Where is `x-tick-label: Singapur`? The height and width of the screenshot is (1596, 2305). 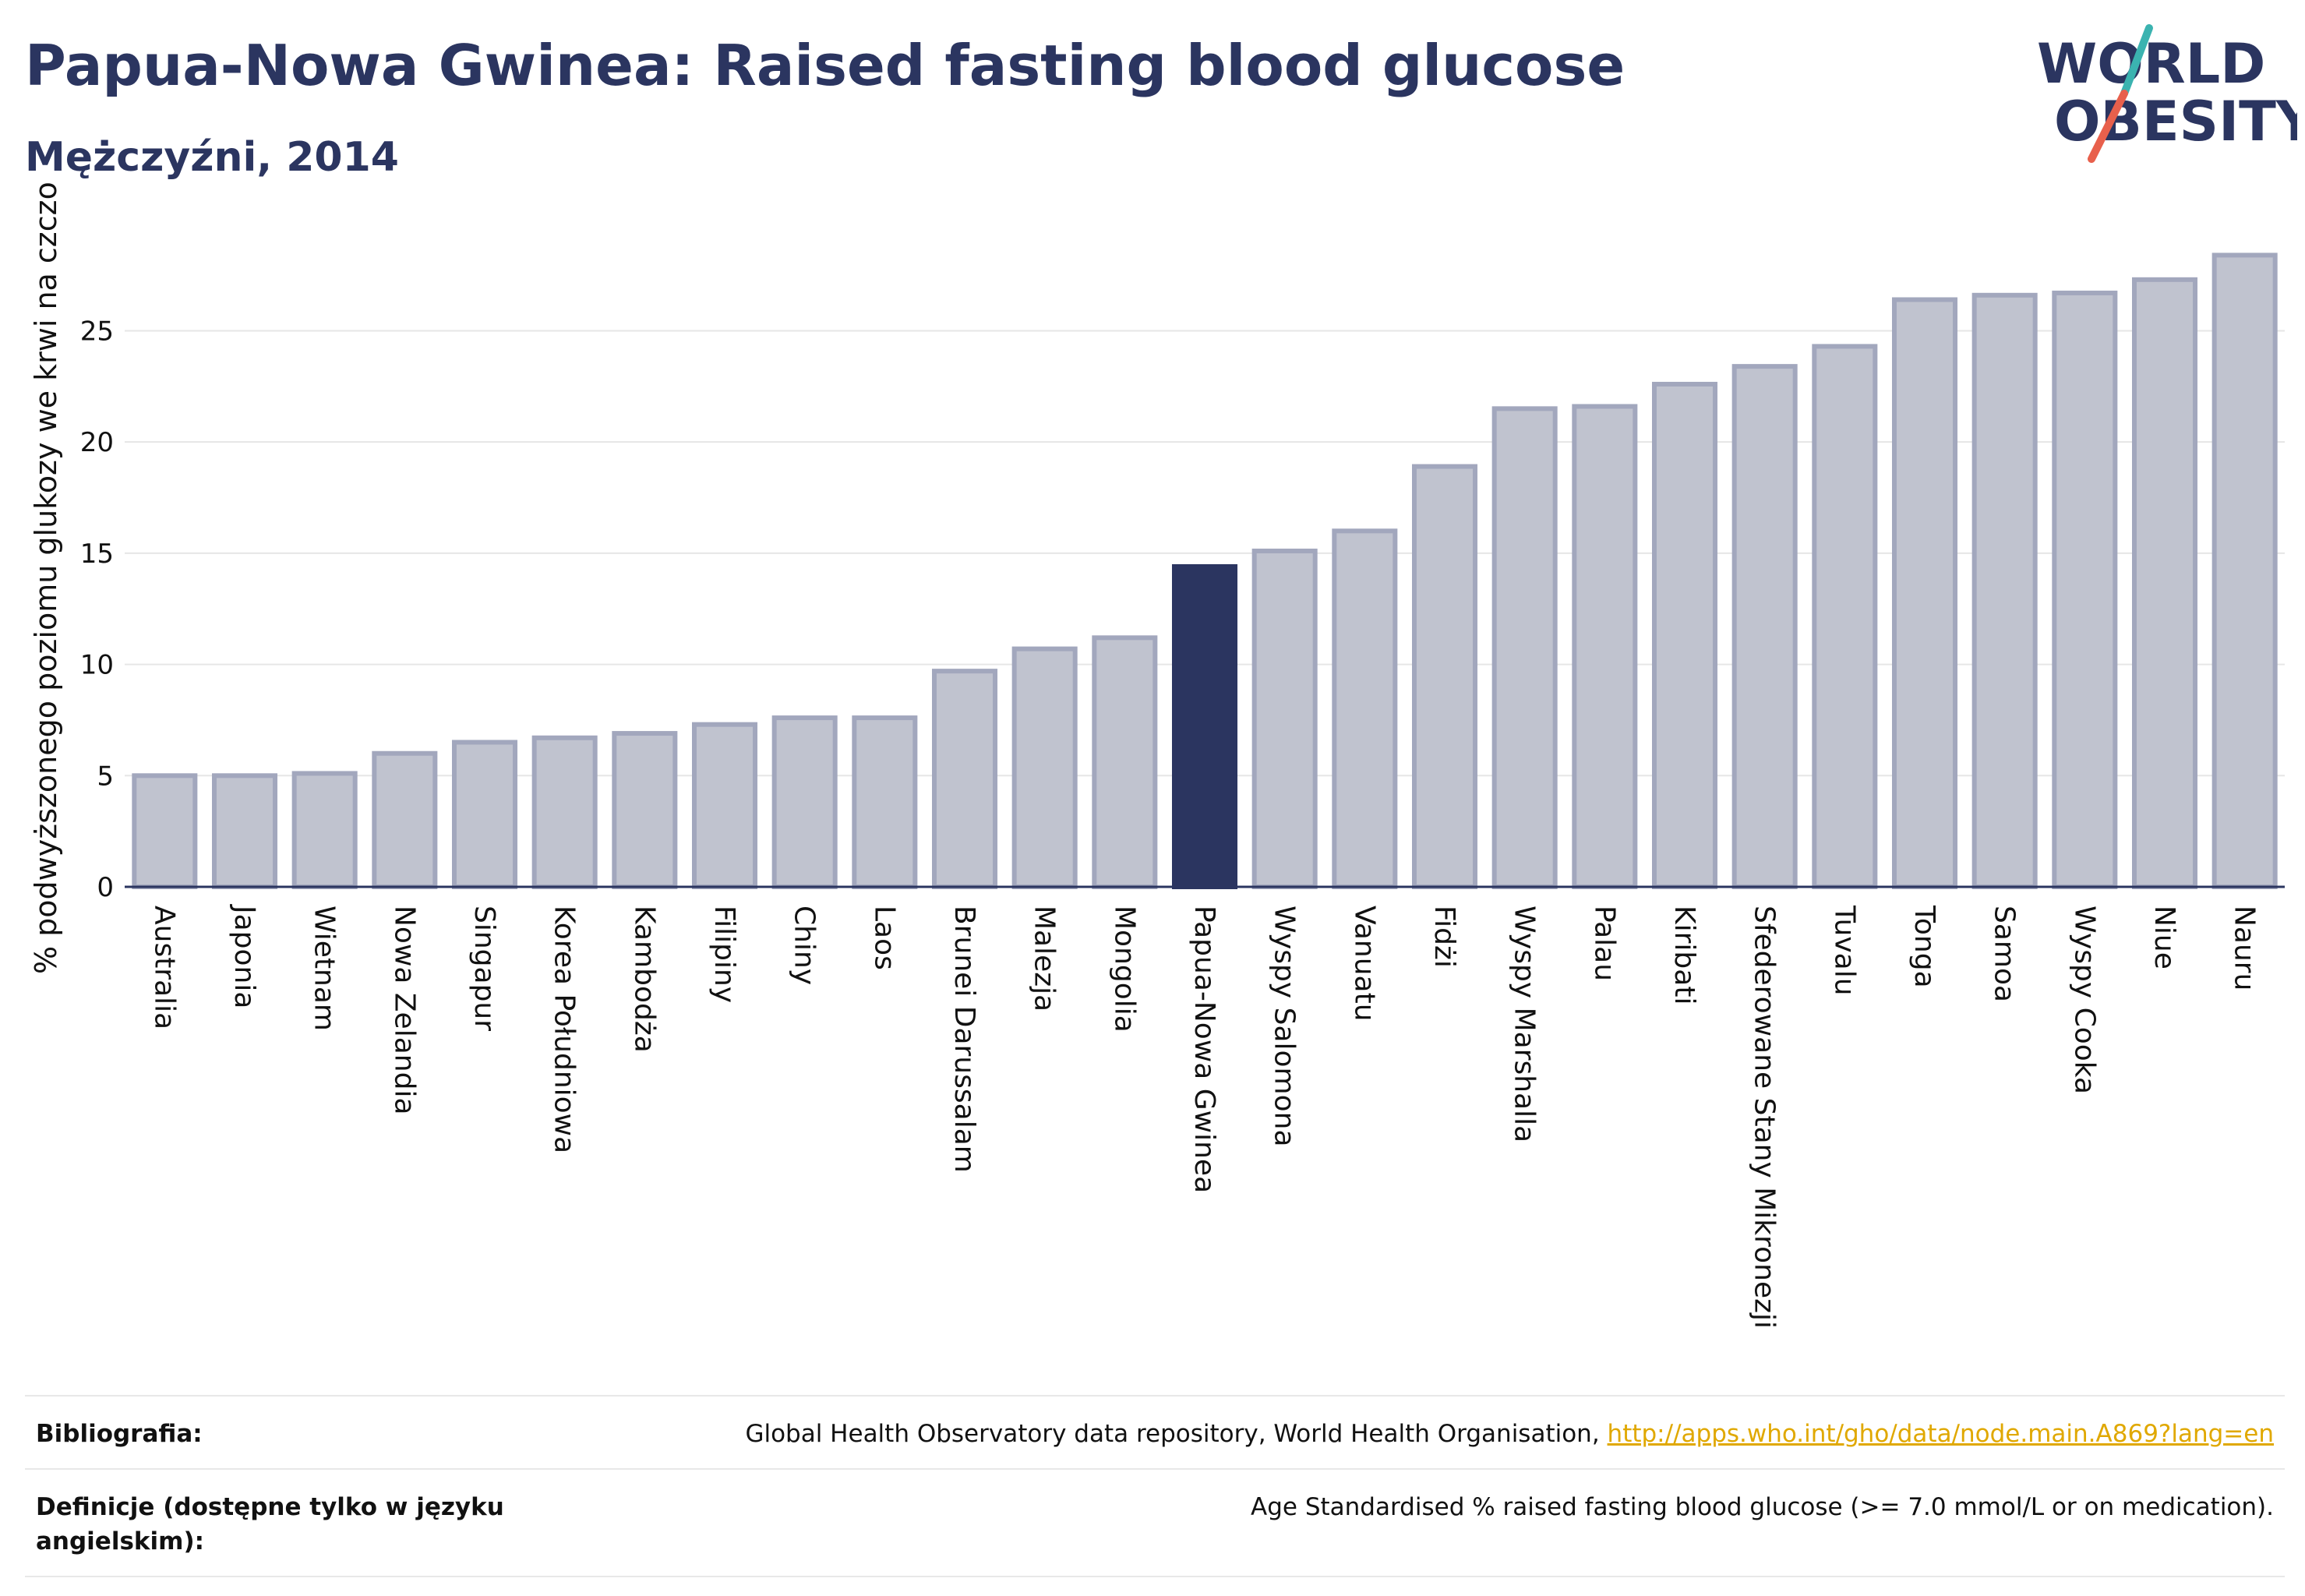
x-tick-label: Singapur is located at coordinates (484, 968).